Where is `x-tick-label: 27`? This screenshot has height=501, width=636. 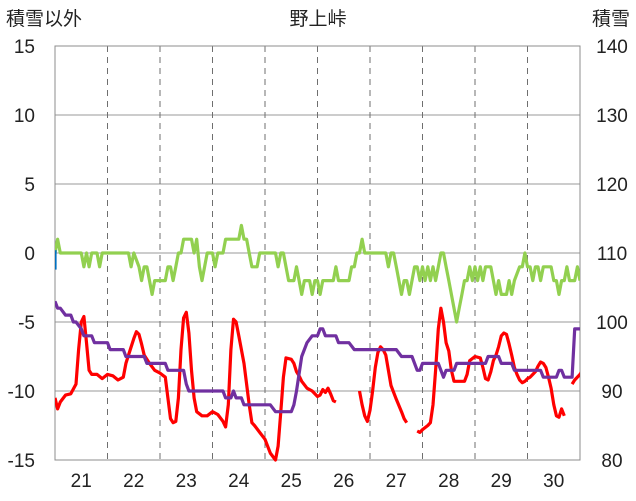
x-tick-label: 27 is located at coordinates (396, 481).